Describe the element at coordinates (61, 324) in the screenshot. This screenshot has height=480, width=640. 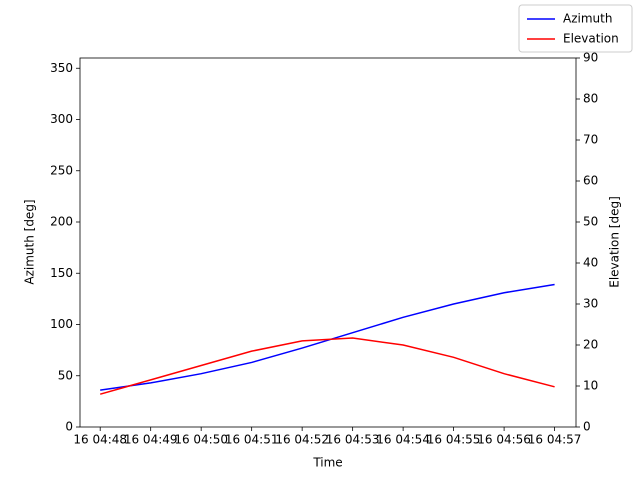
I see `y-tick-label: 100` at that location.